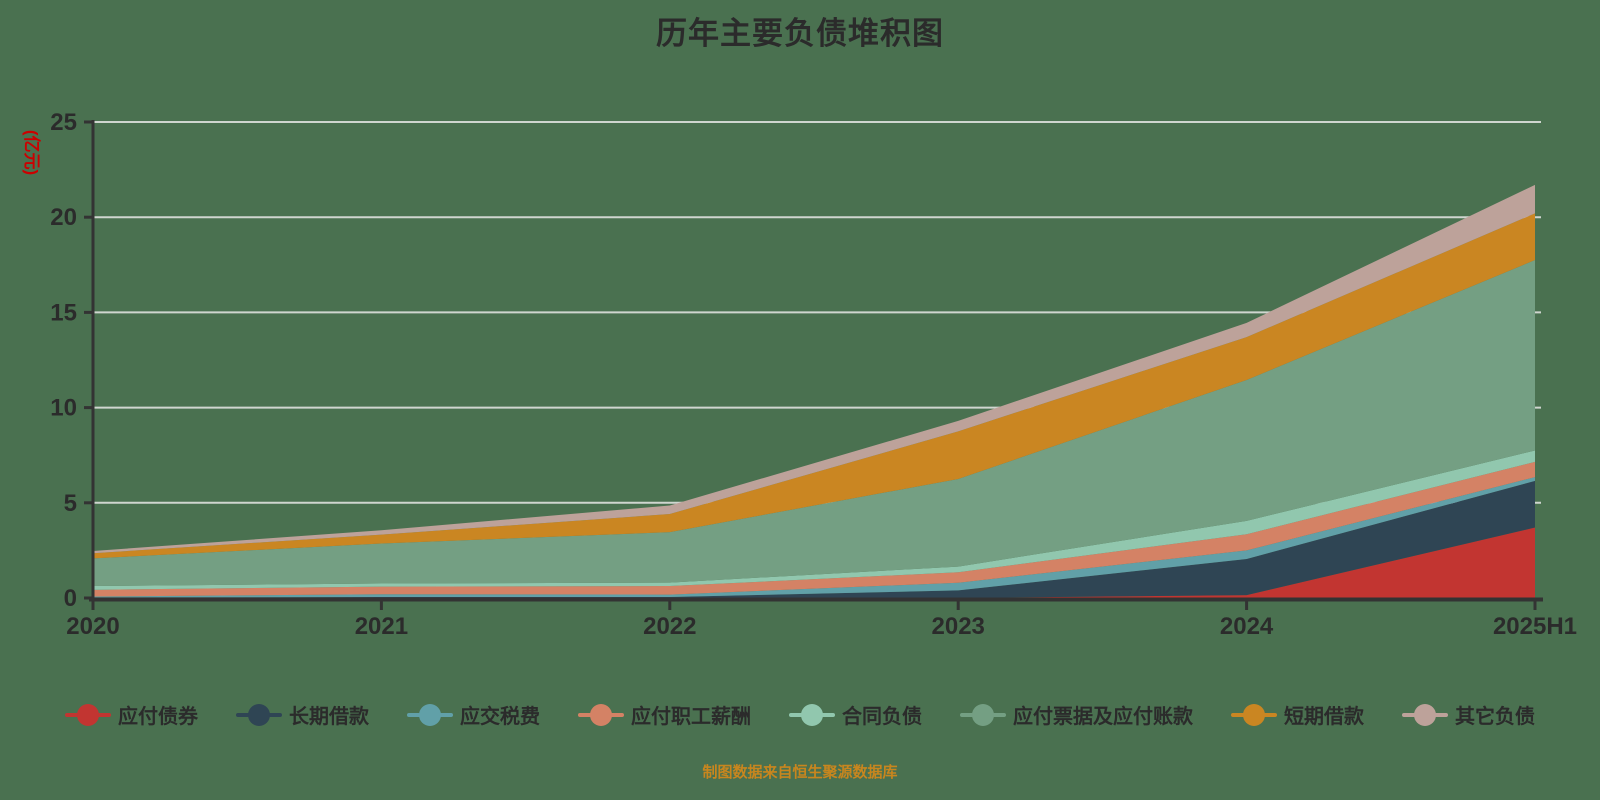  What do you see at coordinates (1247, 626) in the screenshot?
I see `x-tick-label-2024: 2024` at bounding box center [1247, 626].